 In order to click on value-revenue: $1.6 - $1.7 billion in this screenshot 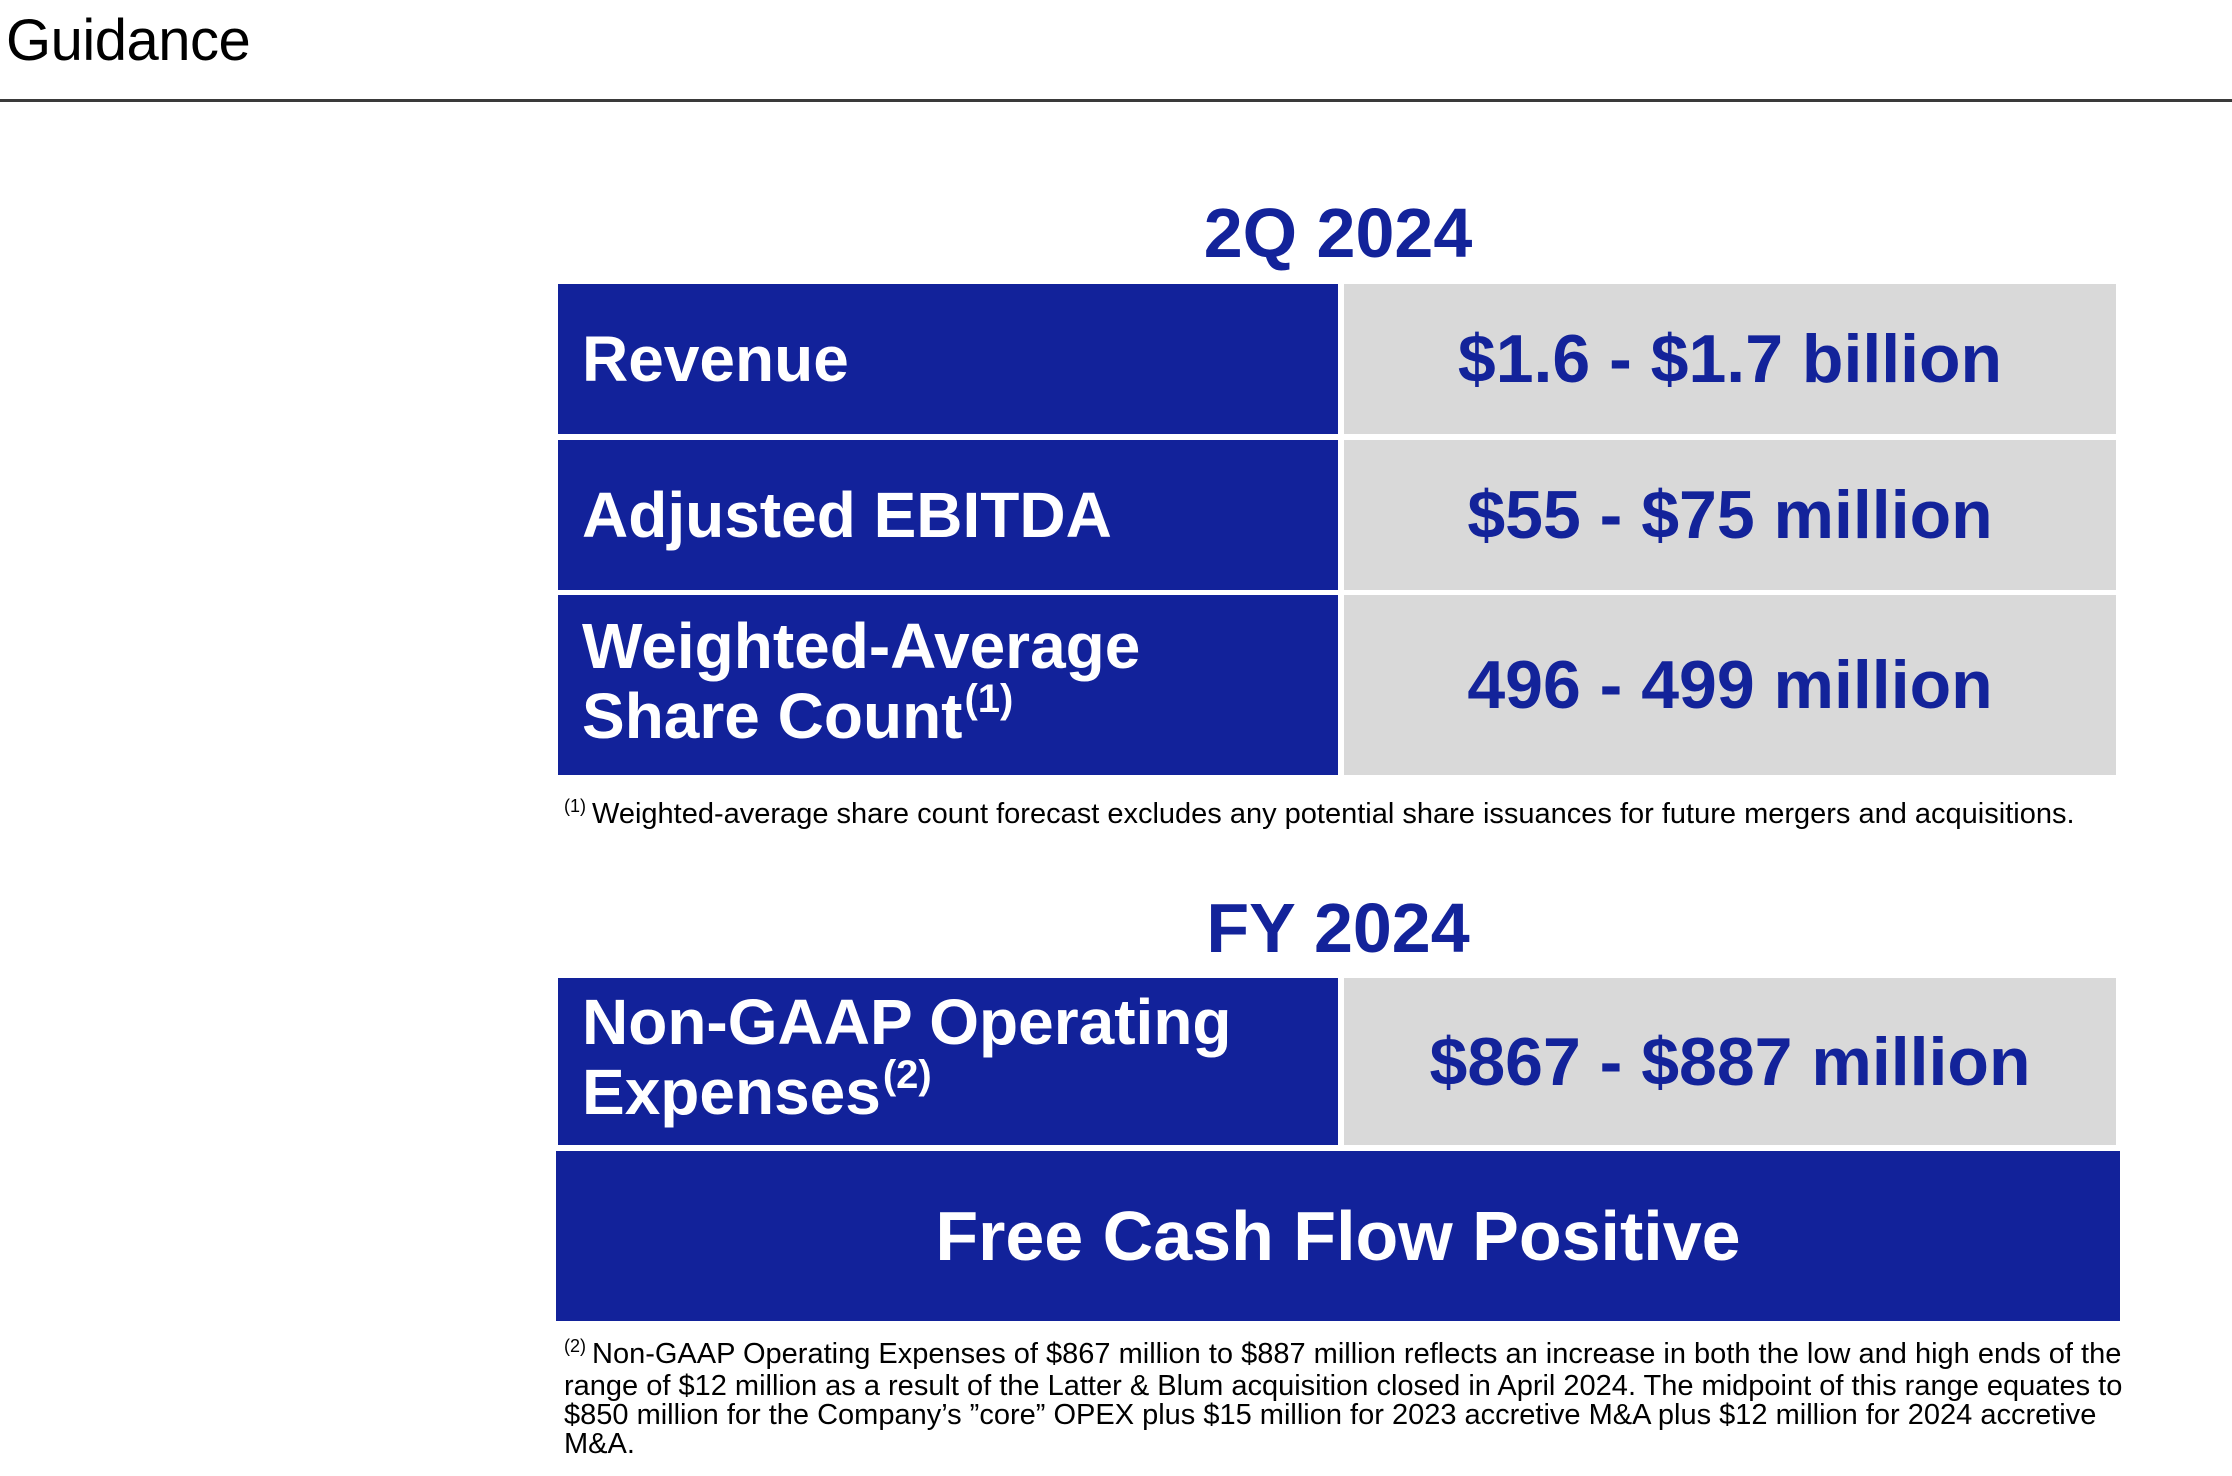, I will do `click(1730, 359)`.